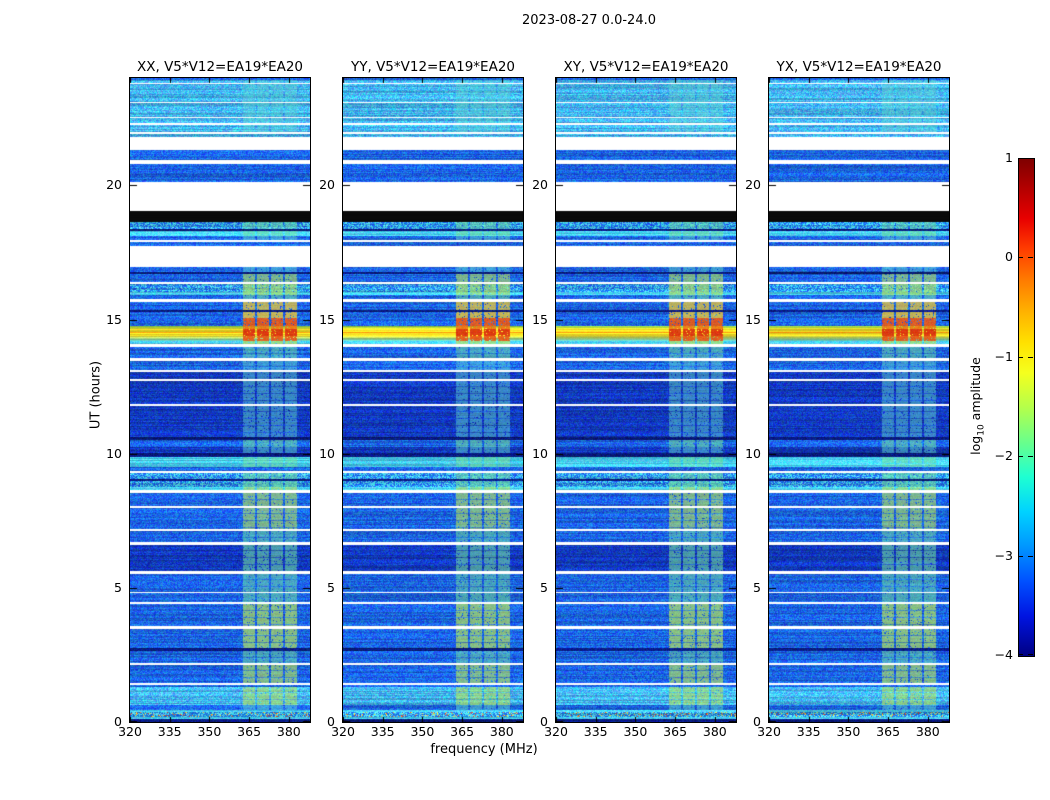  What do you see at coordinates (1009, 157) in the screenshot?
I see `colorbar-tick-label: 1` at bounding box center [1009, 157].